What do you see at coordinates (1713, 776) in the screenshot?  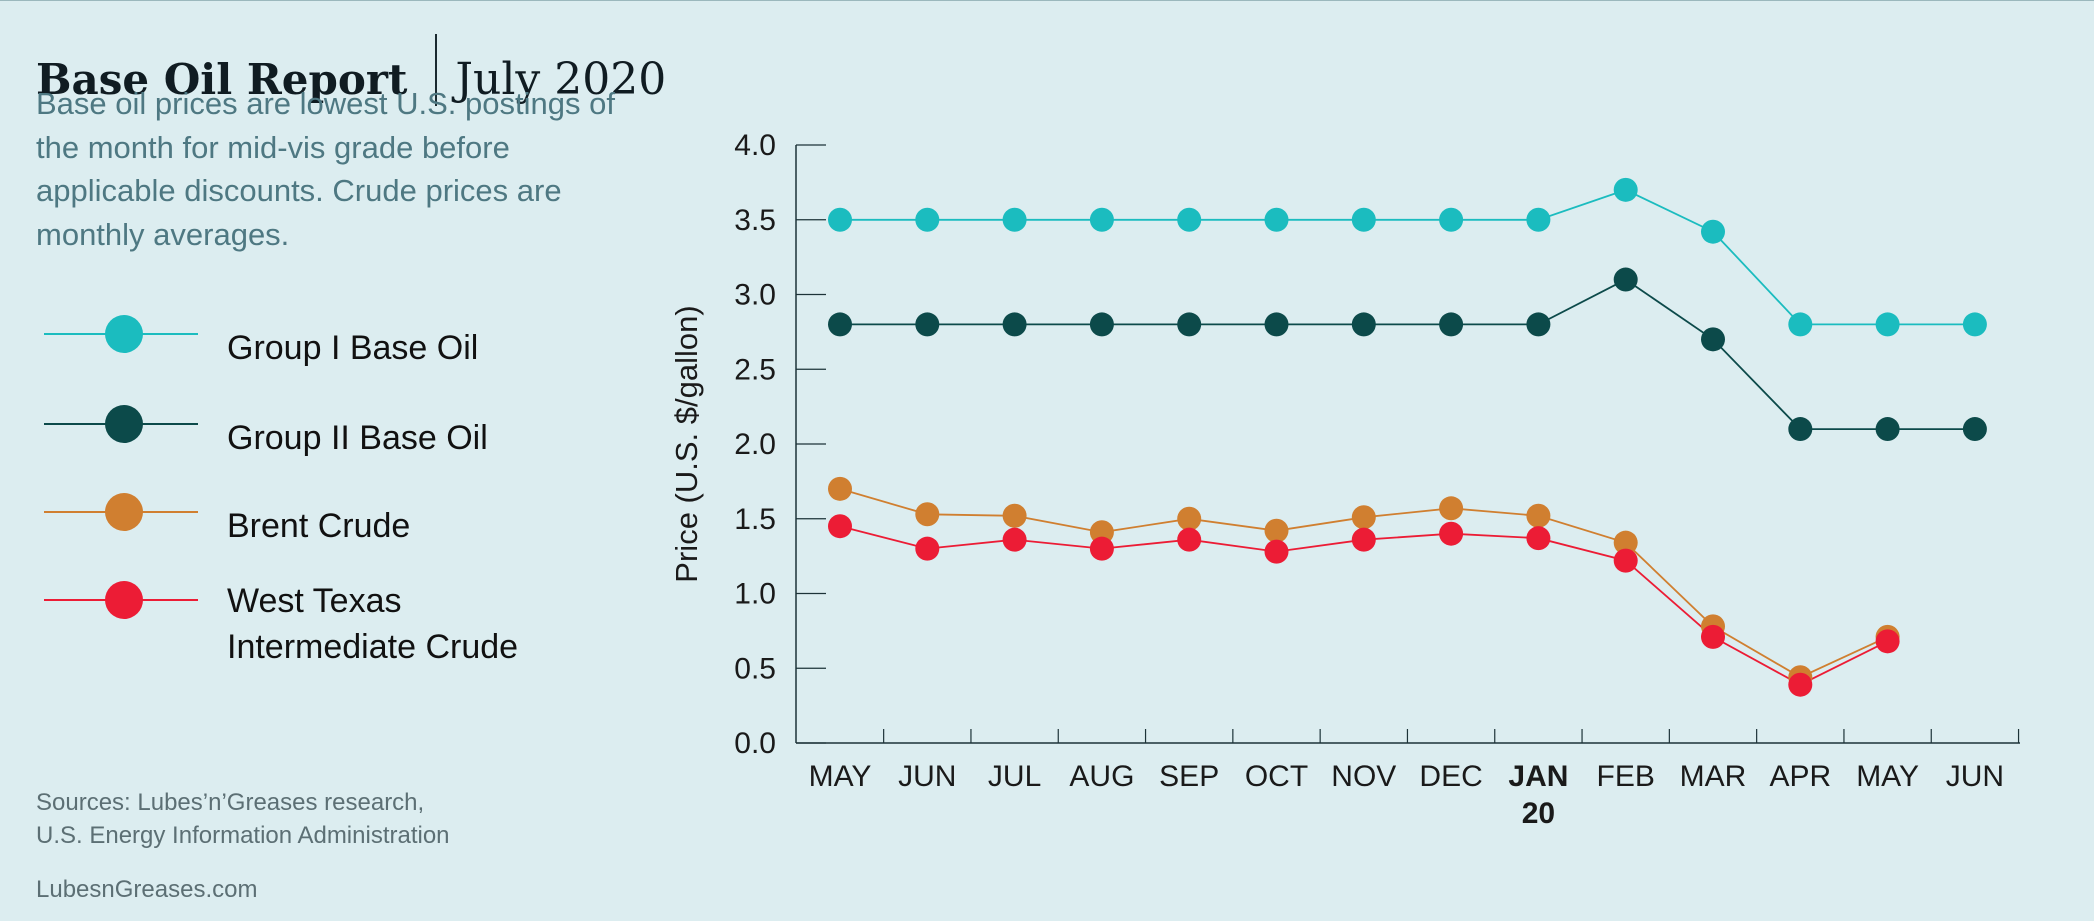 I see `x-tick-label: MAR` at bounding box center [1713, 776].